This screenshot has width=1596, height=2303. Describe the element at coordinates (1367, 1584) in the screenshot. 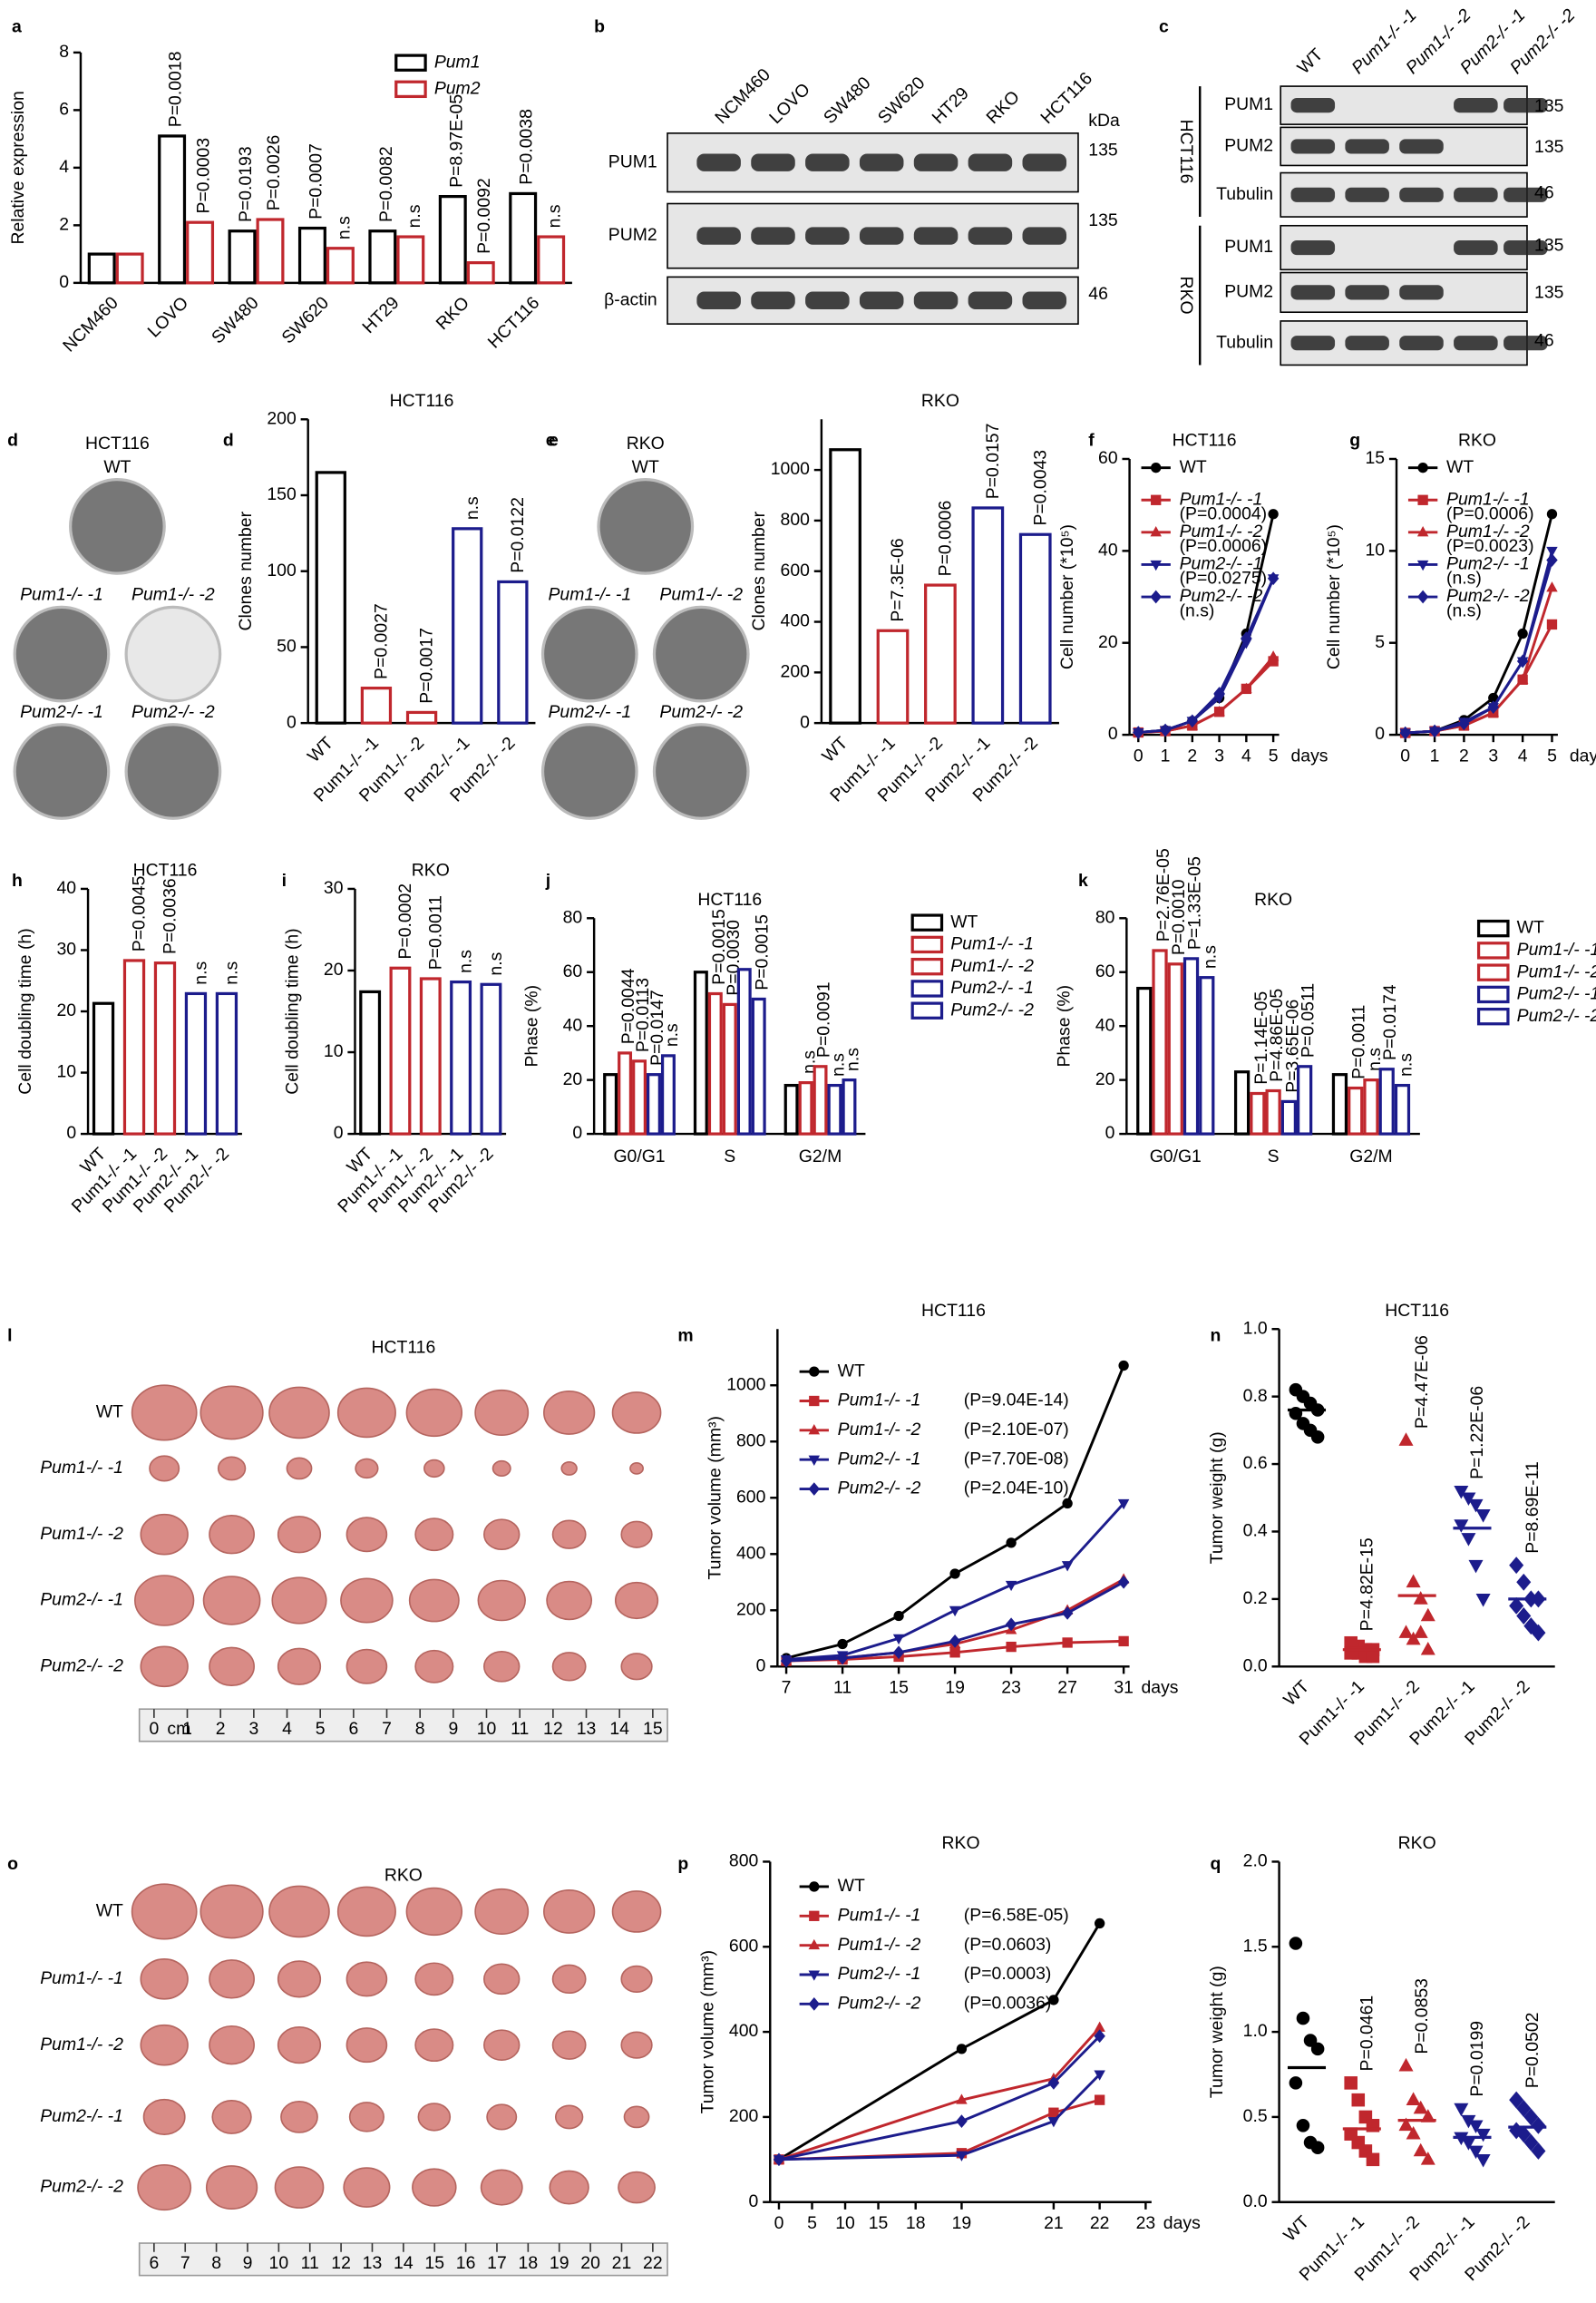

I see `p-value-label: P=4.82E-15` at that location.